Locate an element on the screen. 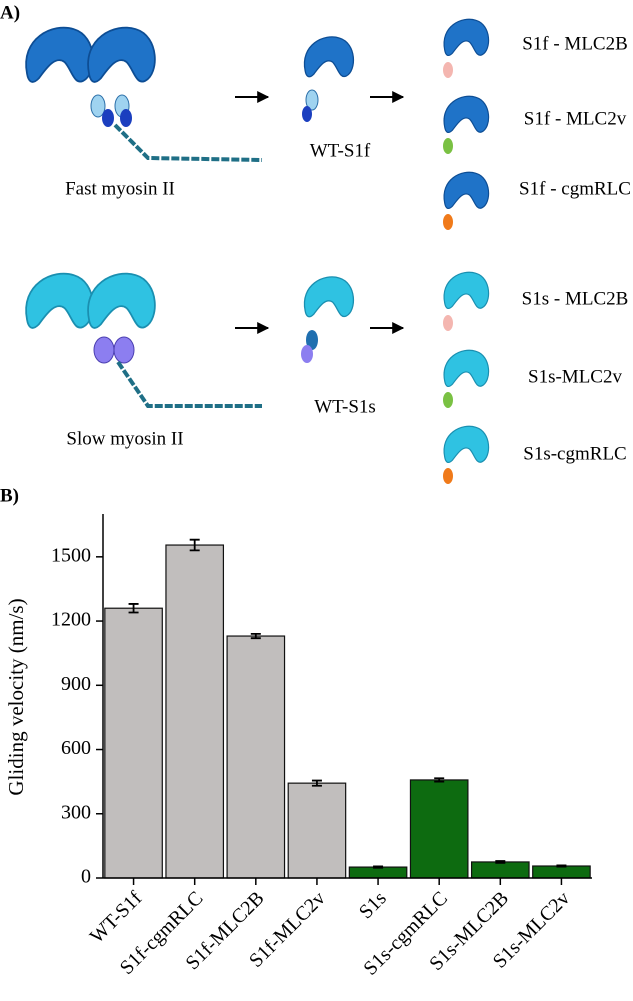  x-tick-label: WT-S1f is located at coordinates (116, 917).